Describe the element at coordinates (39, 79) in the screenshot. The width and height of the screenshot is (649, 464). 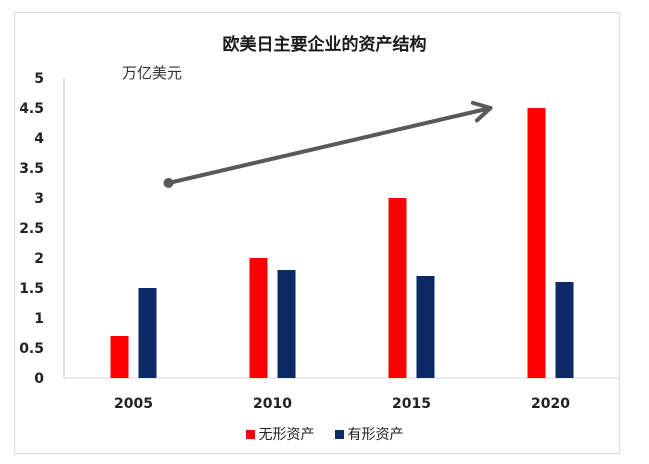
I see `y-tick-label: 5` at that location.